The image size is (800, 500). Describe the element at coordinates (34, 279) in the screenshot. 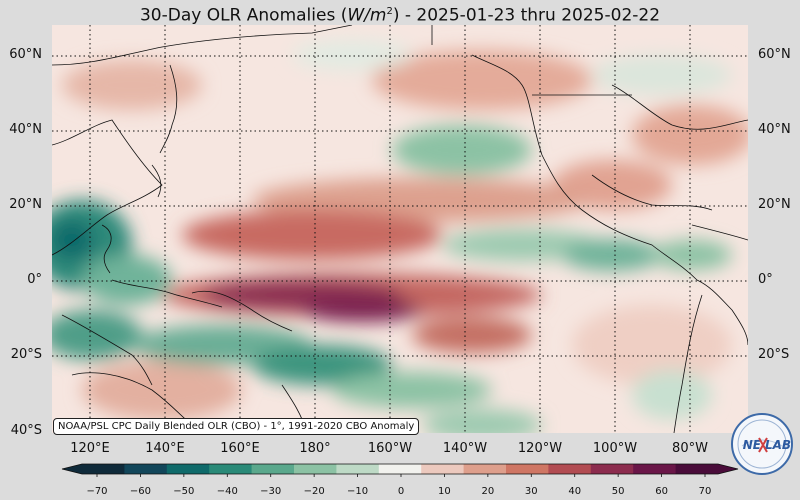

I see `lat-label: 0°` at that location.